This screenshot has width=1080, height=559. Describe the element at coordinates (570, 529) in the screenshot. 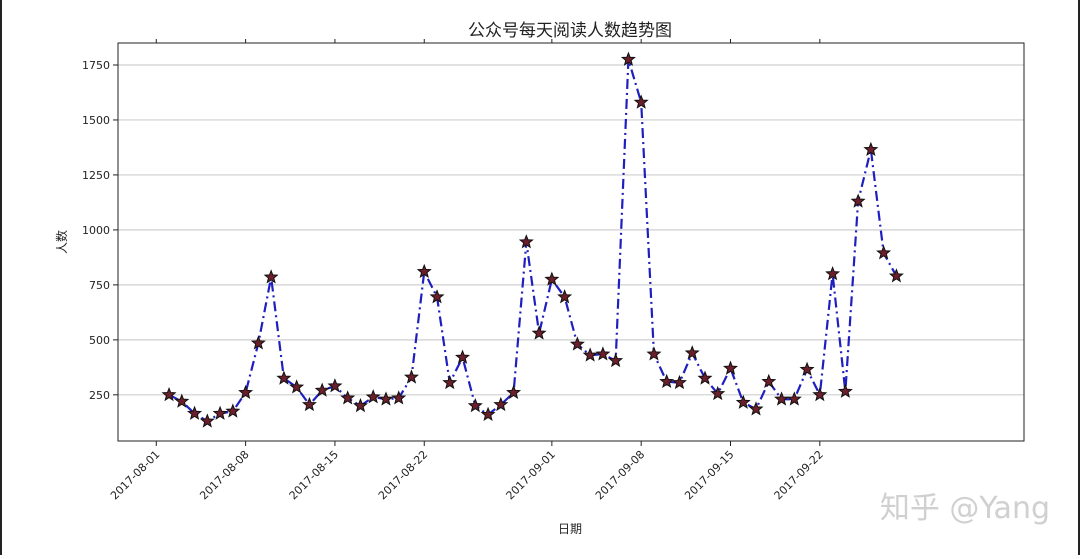

I see `x-axis-label: 日期` at that location.